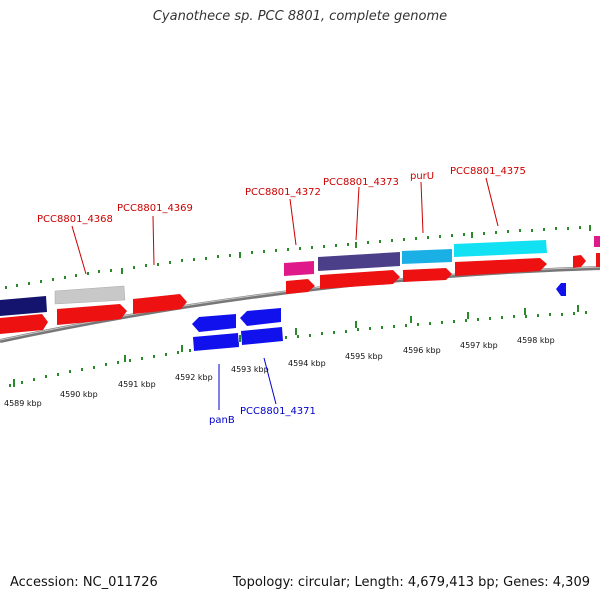  Describe the element at coordinates (597, 241) in the screenshot. I see `feature-magenta-right` at that location.